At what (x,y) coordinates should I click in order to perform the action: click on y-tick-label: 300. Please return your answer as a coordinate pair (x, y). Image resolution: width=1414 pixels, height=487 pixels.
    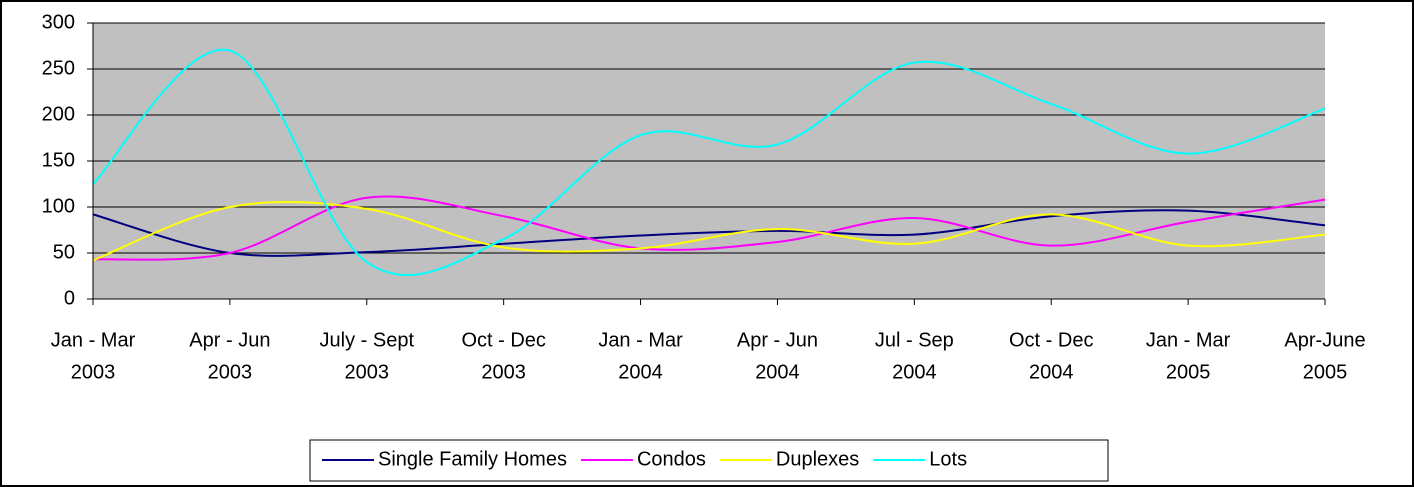
    Looking at the image, I should click on (58, 22).